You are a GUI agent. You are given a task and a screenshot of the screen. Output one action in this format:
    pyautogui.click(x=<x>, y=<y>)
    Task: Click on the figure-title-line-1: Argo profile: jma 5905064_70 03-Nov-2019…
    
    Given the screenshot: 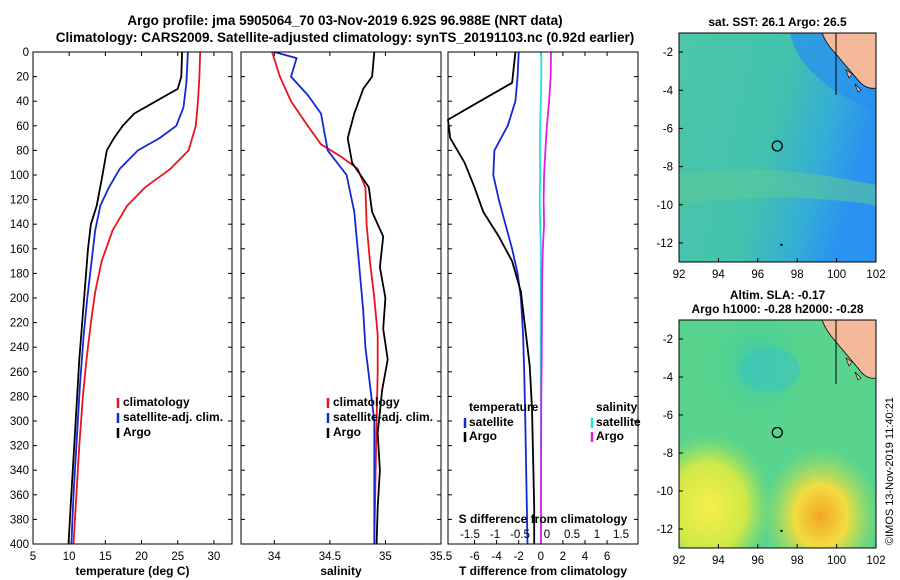 What is the action you would take?
    pyautogui.click(x=344, y=20)
    